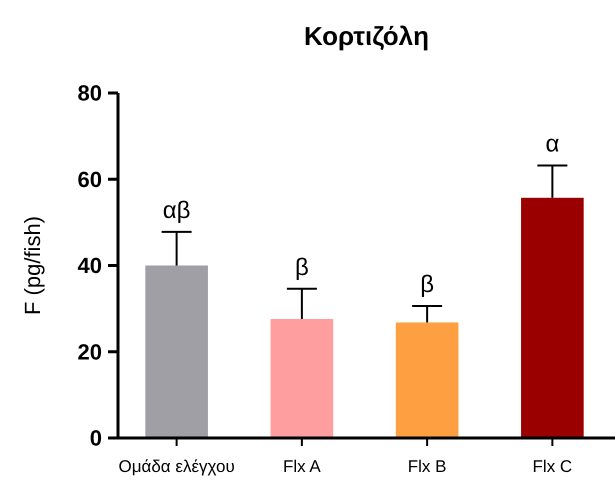 The image size is (615, 484). Describe the element at coordinates (90, 351) in the screenshot. I see `y-tick-label: 20` at that location.